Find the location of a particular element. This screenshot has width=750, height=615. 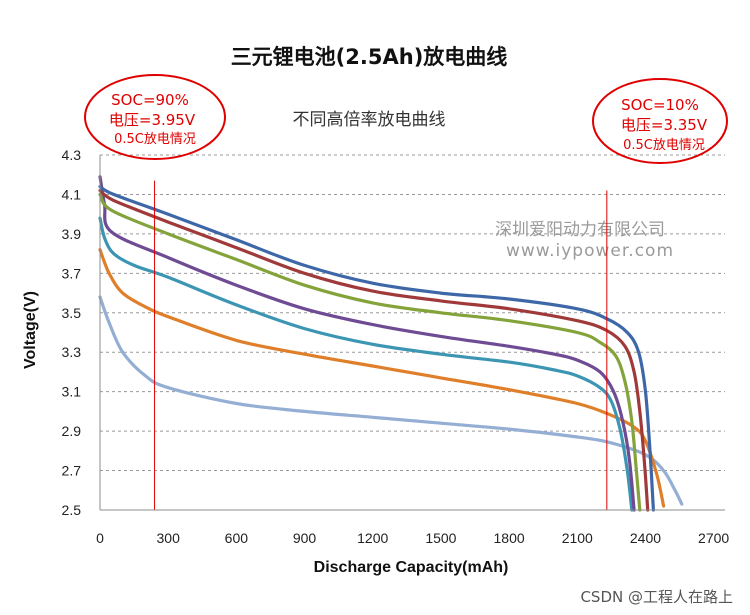

y-tick-label: 2.5 is located at coordinates (72, 510).